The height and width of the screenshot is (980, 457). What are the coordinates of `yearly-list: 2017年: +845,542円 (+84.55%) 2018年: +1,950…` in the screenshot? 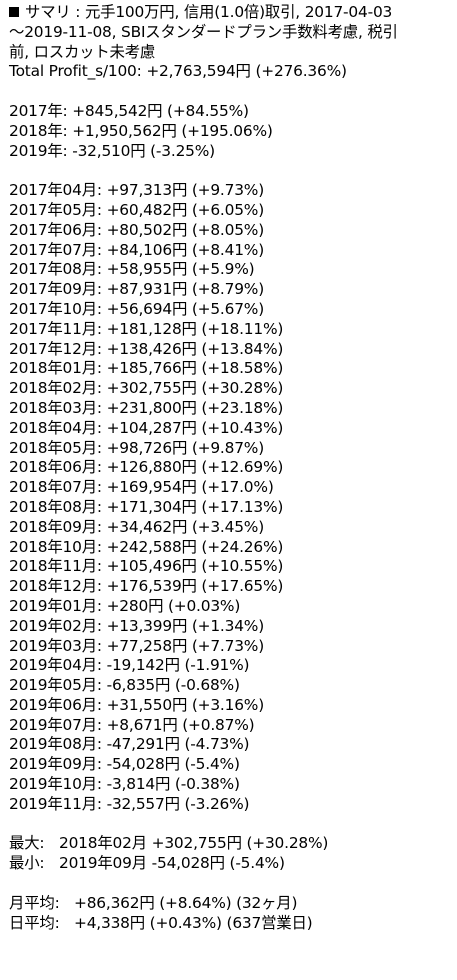 It's located at (233, 131).